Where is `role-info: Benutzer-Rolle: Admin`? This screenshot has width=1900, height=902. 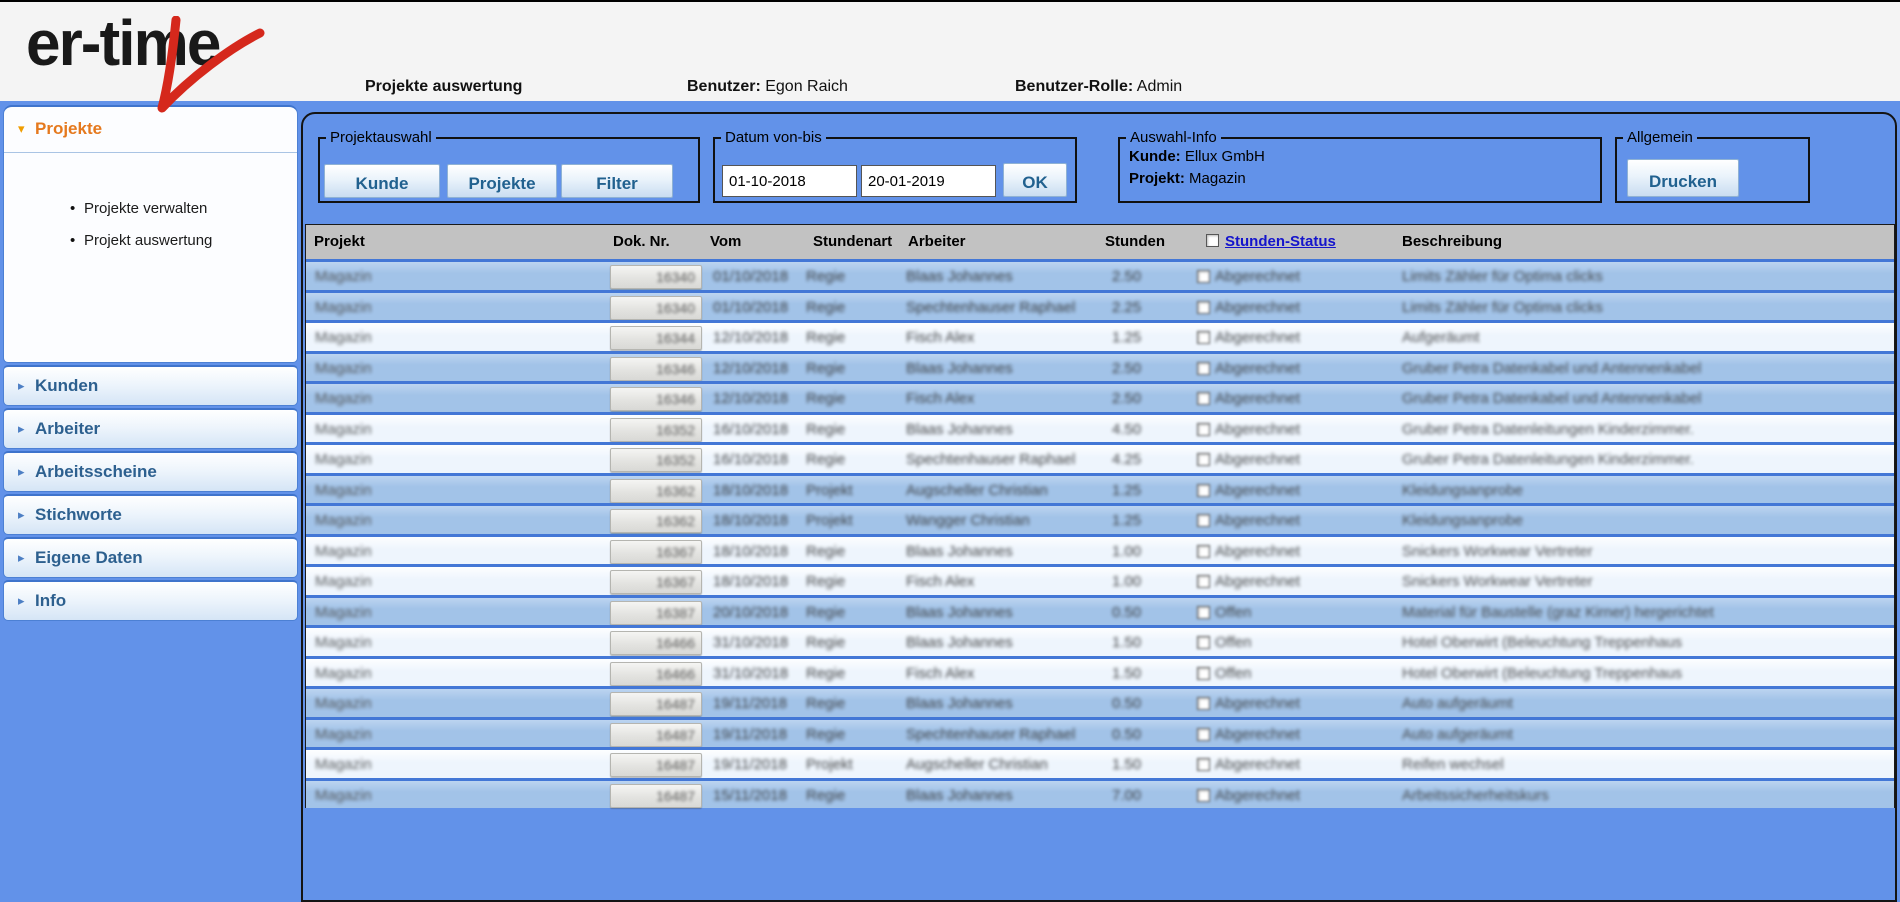
role-info: Benutzer-Rolle: Admin is located at coordinates (1098, 87).